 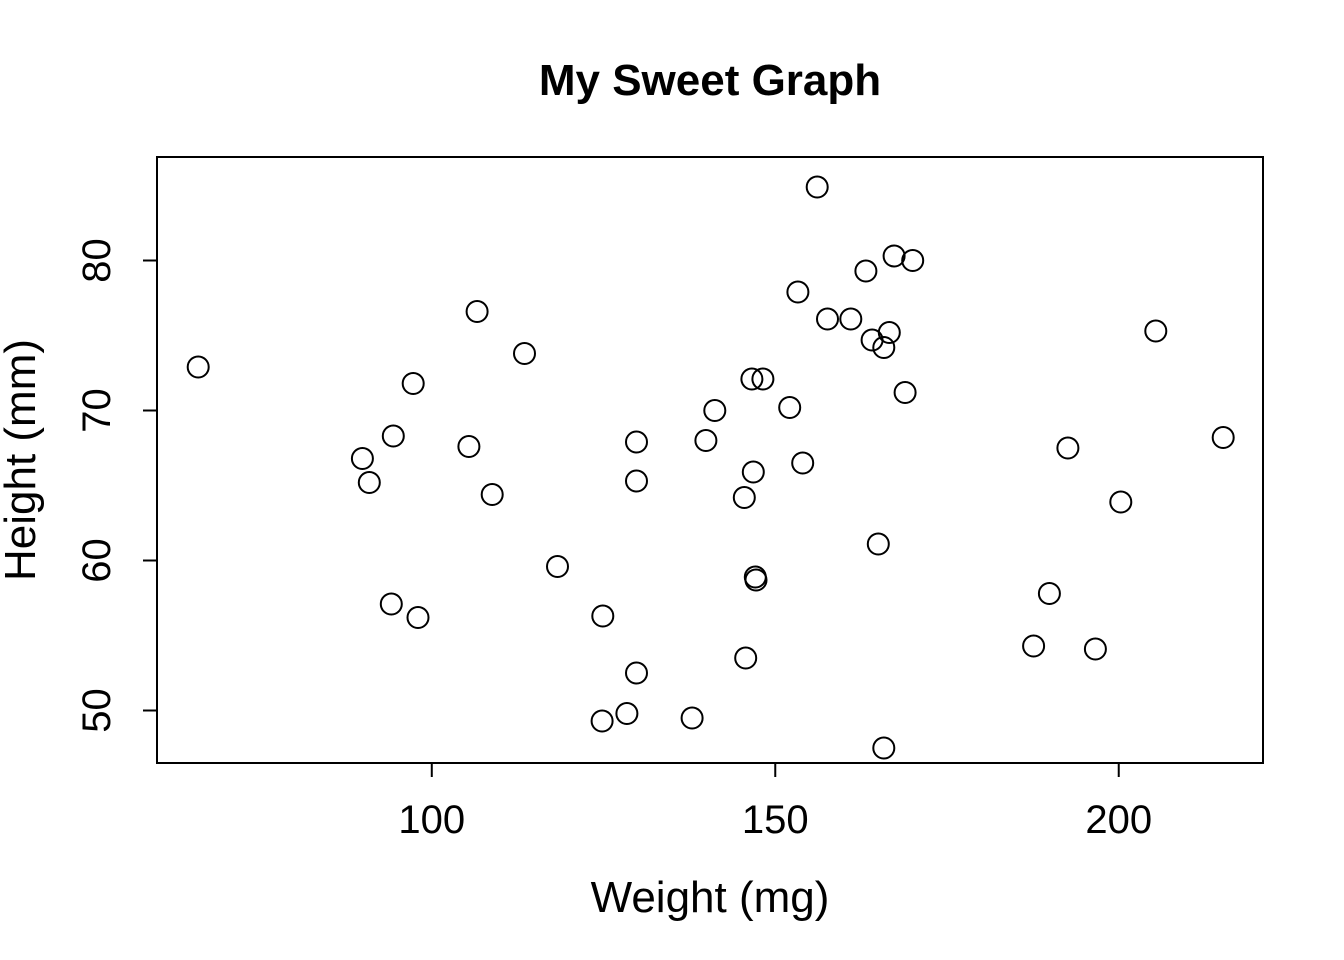 What do you see at coordinates (710, 80) in the screenshot?
I see `chart-title: My Sweet Graph` at bounding box center [710, 80].